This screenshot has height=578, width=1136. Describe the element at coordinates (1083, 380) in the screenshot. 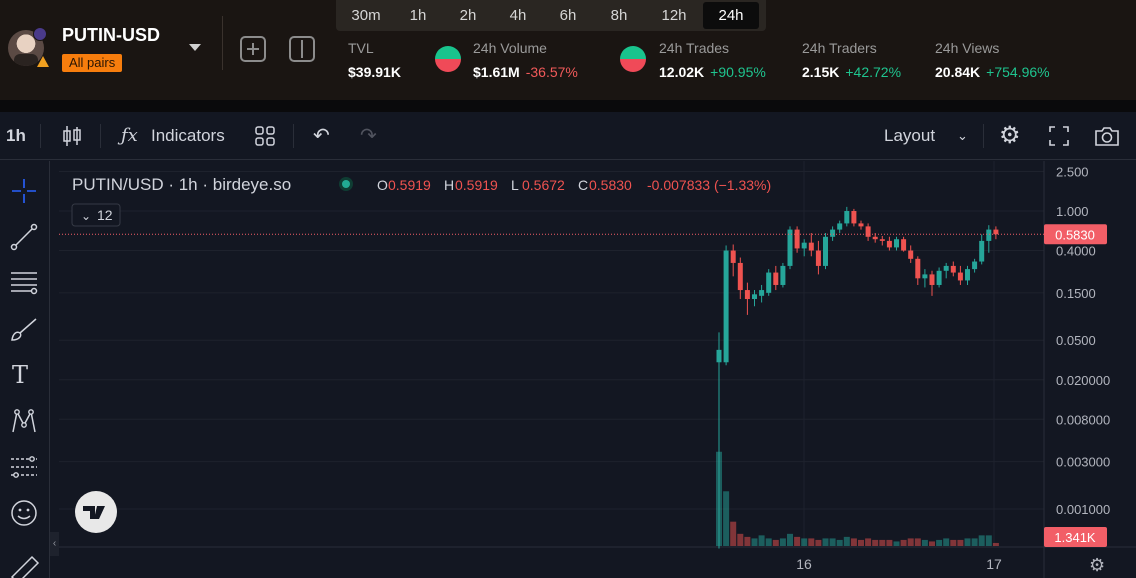

I see `price-tick-label: 0.020000` at that location.